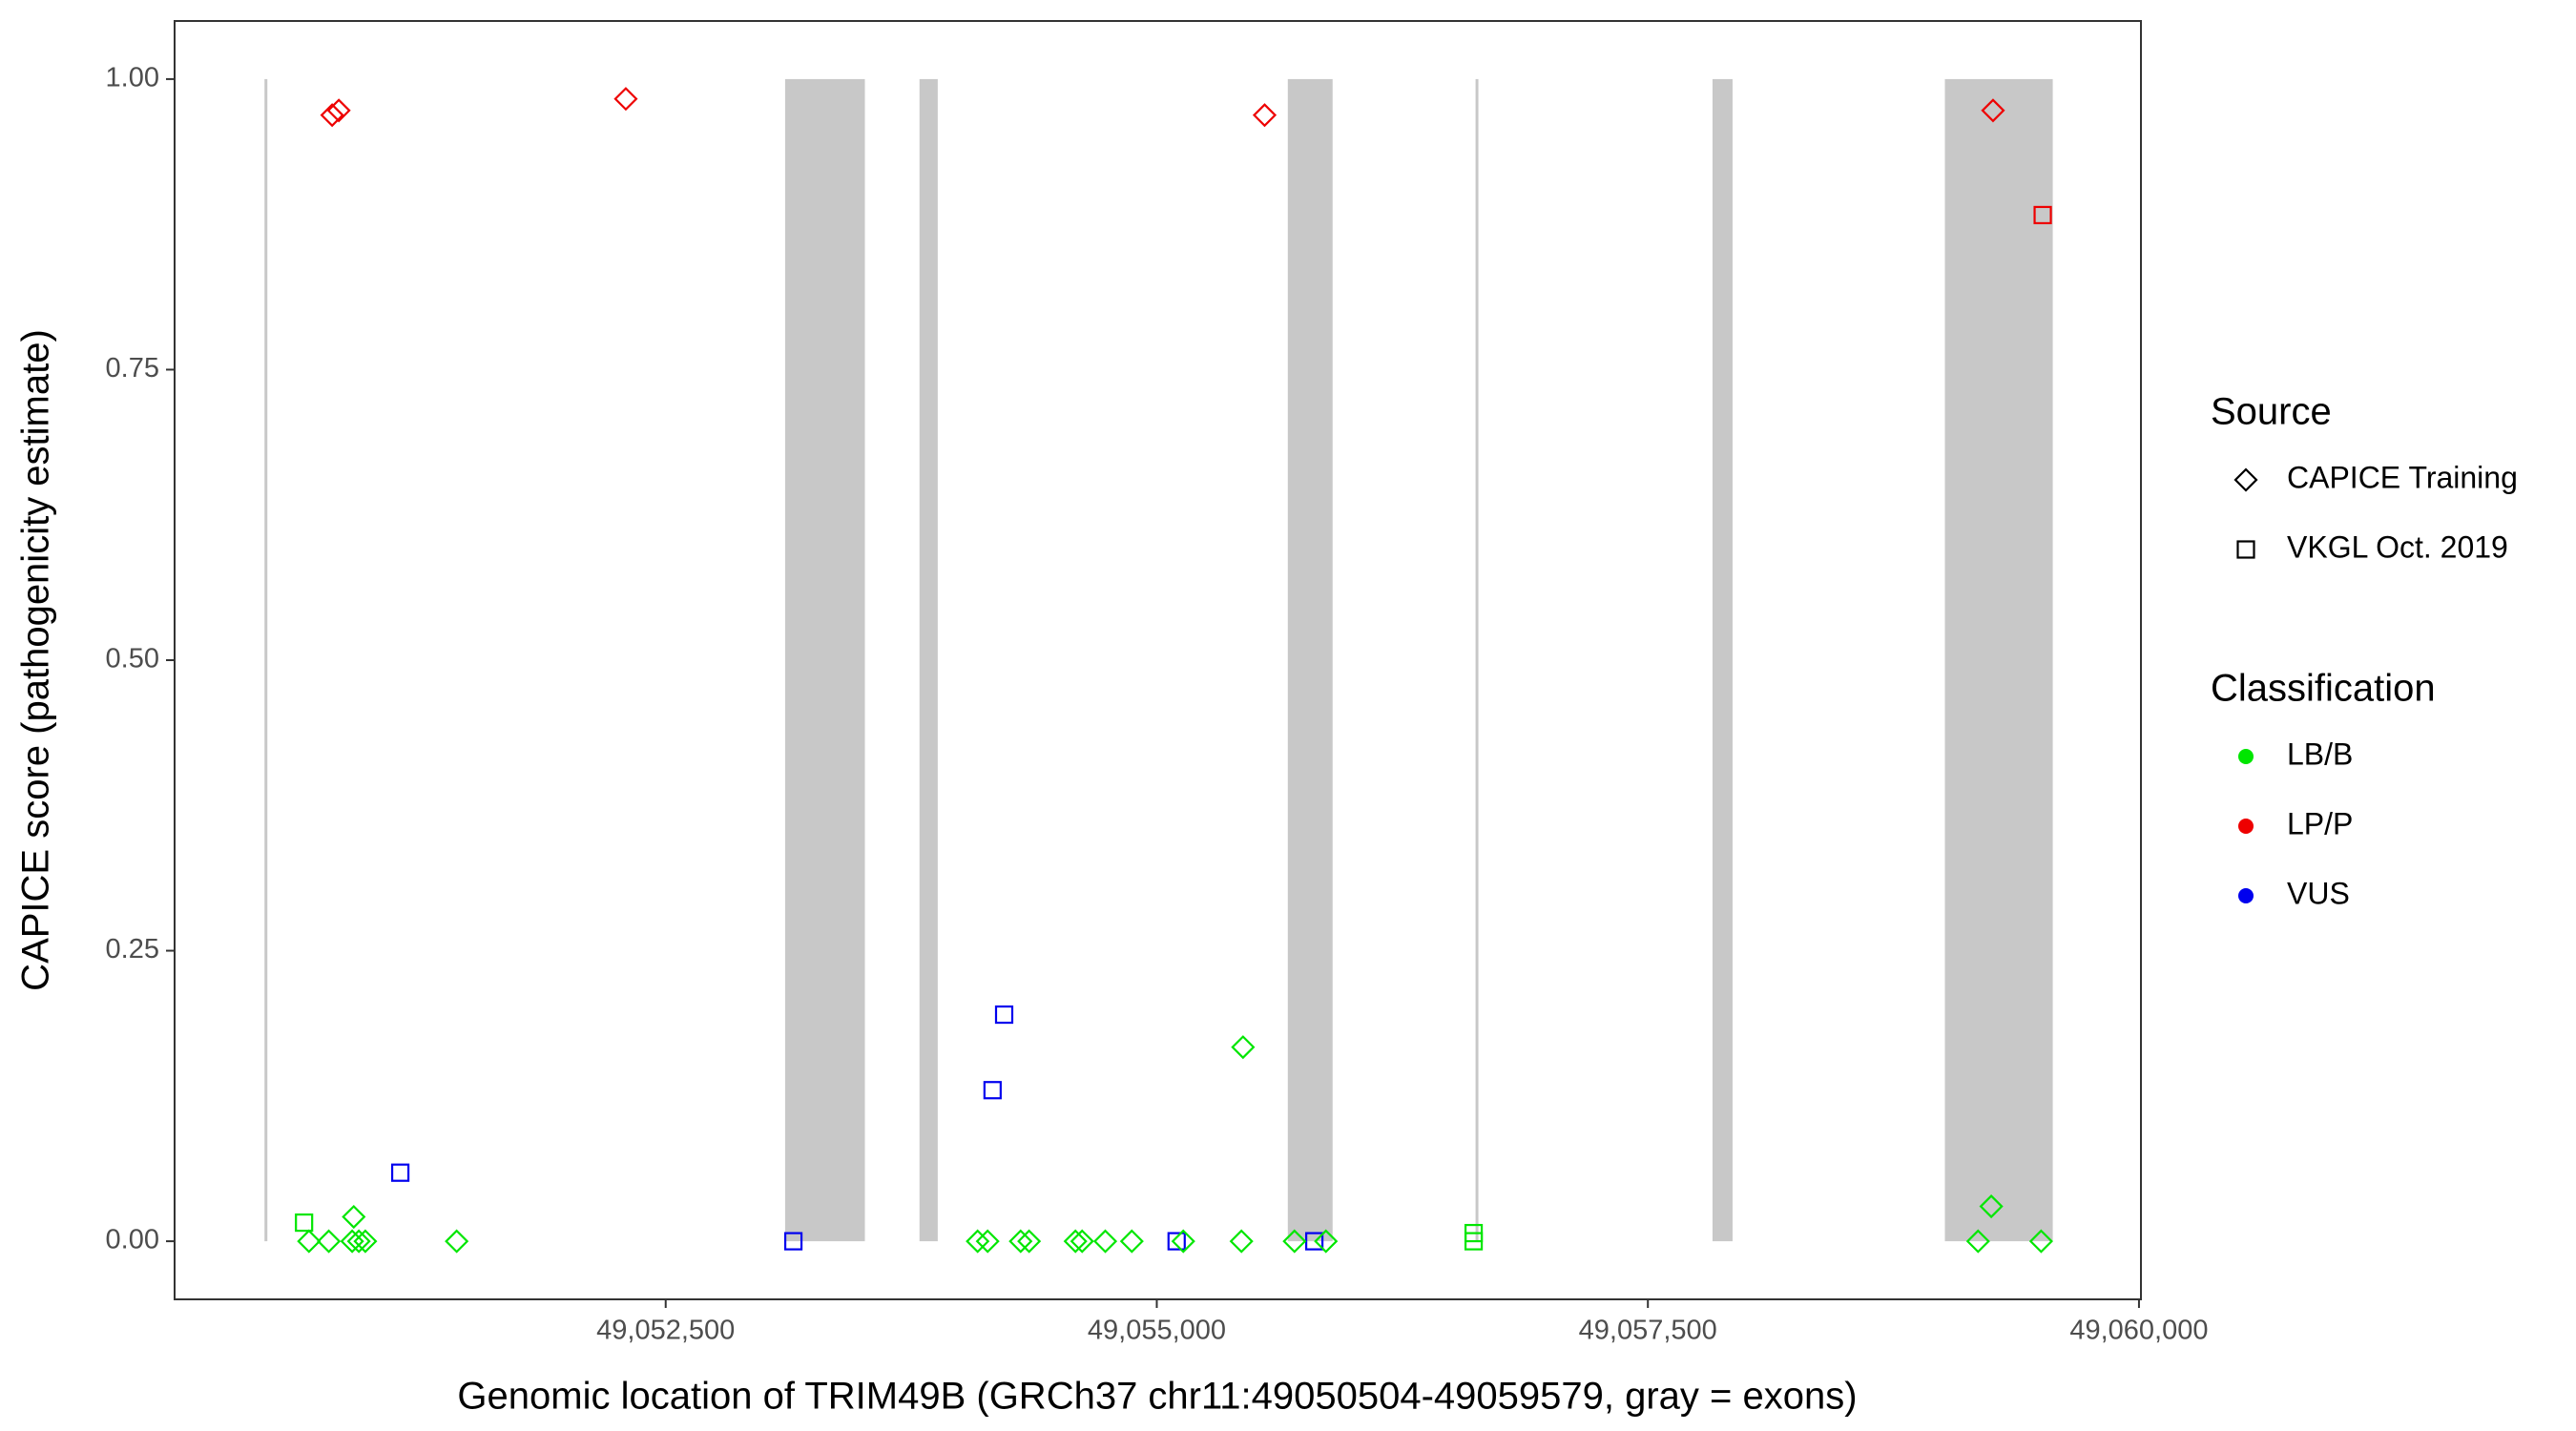 Image resolution: width=2576 pixels, height=1431 pixels. I want to click on y-tick-label: 0.00, so click(132, 1240).